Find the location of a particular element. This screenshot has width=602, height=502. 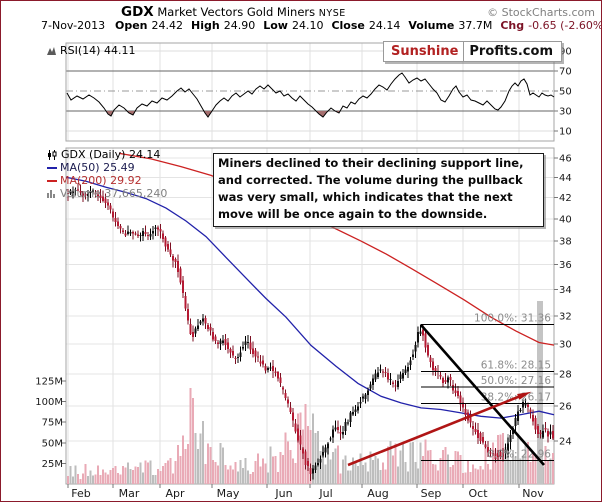

chart-header: GDX Market Vectors Gold Miners NYSE is located at coordinates (233, 12).